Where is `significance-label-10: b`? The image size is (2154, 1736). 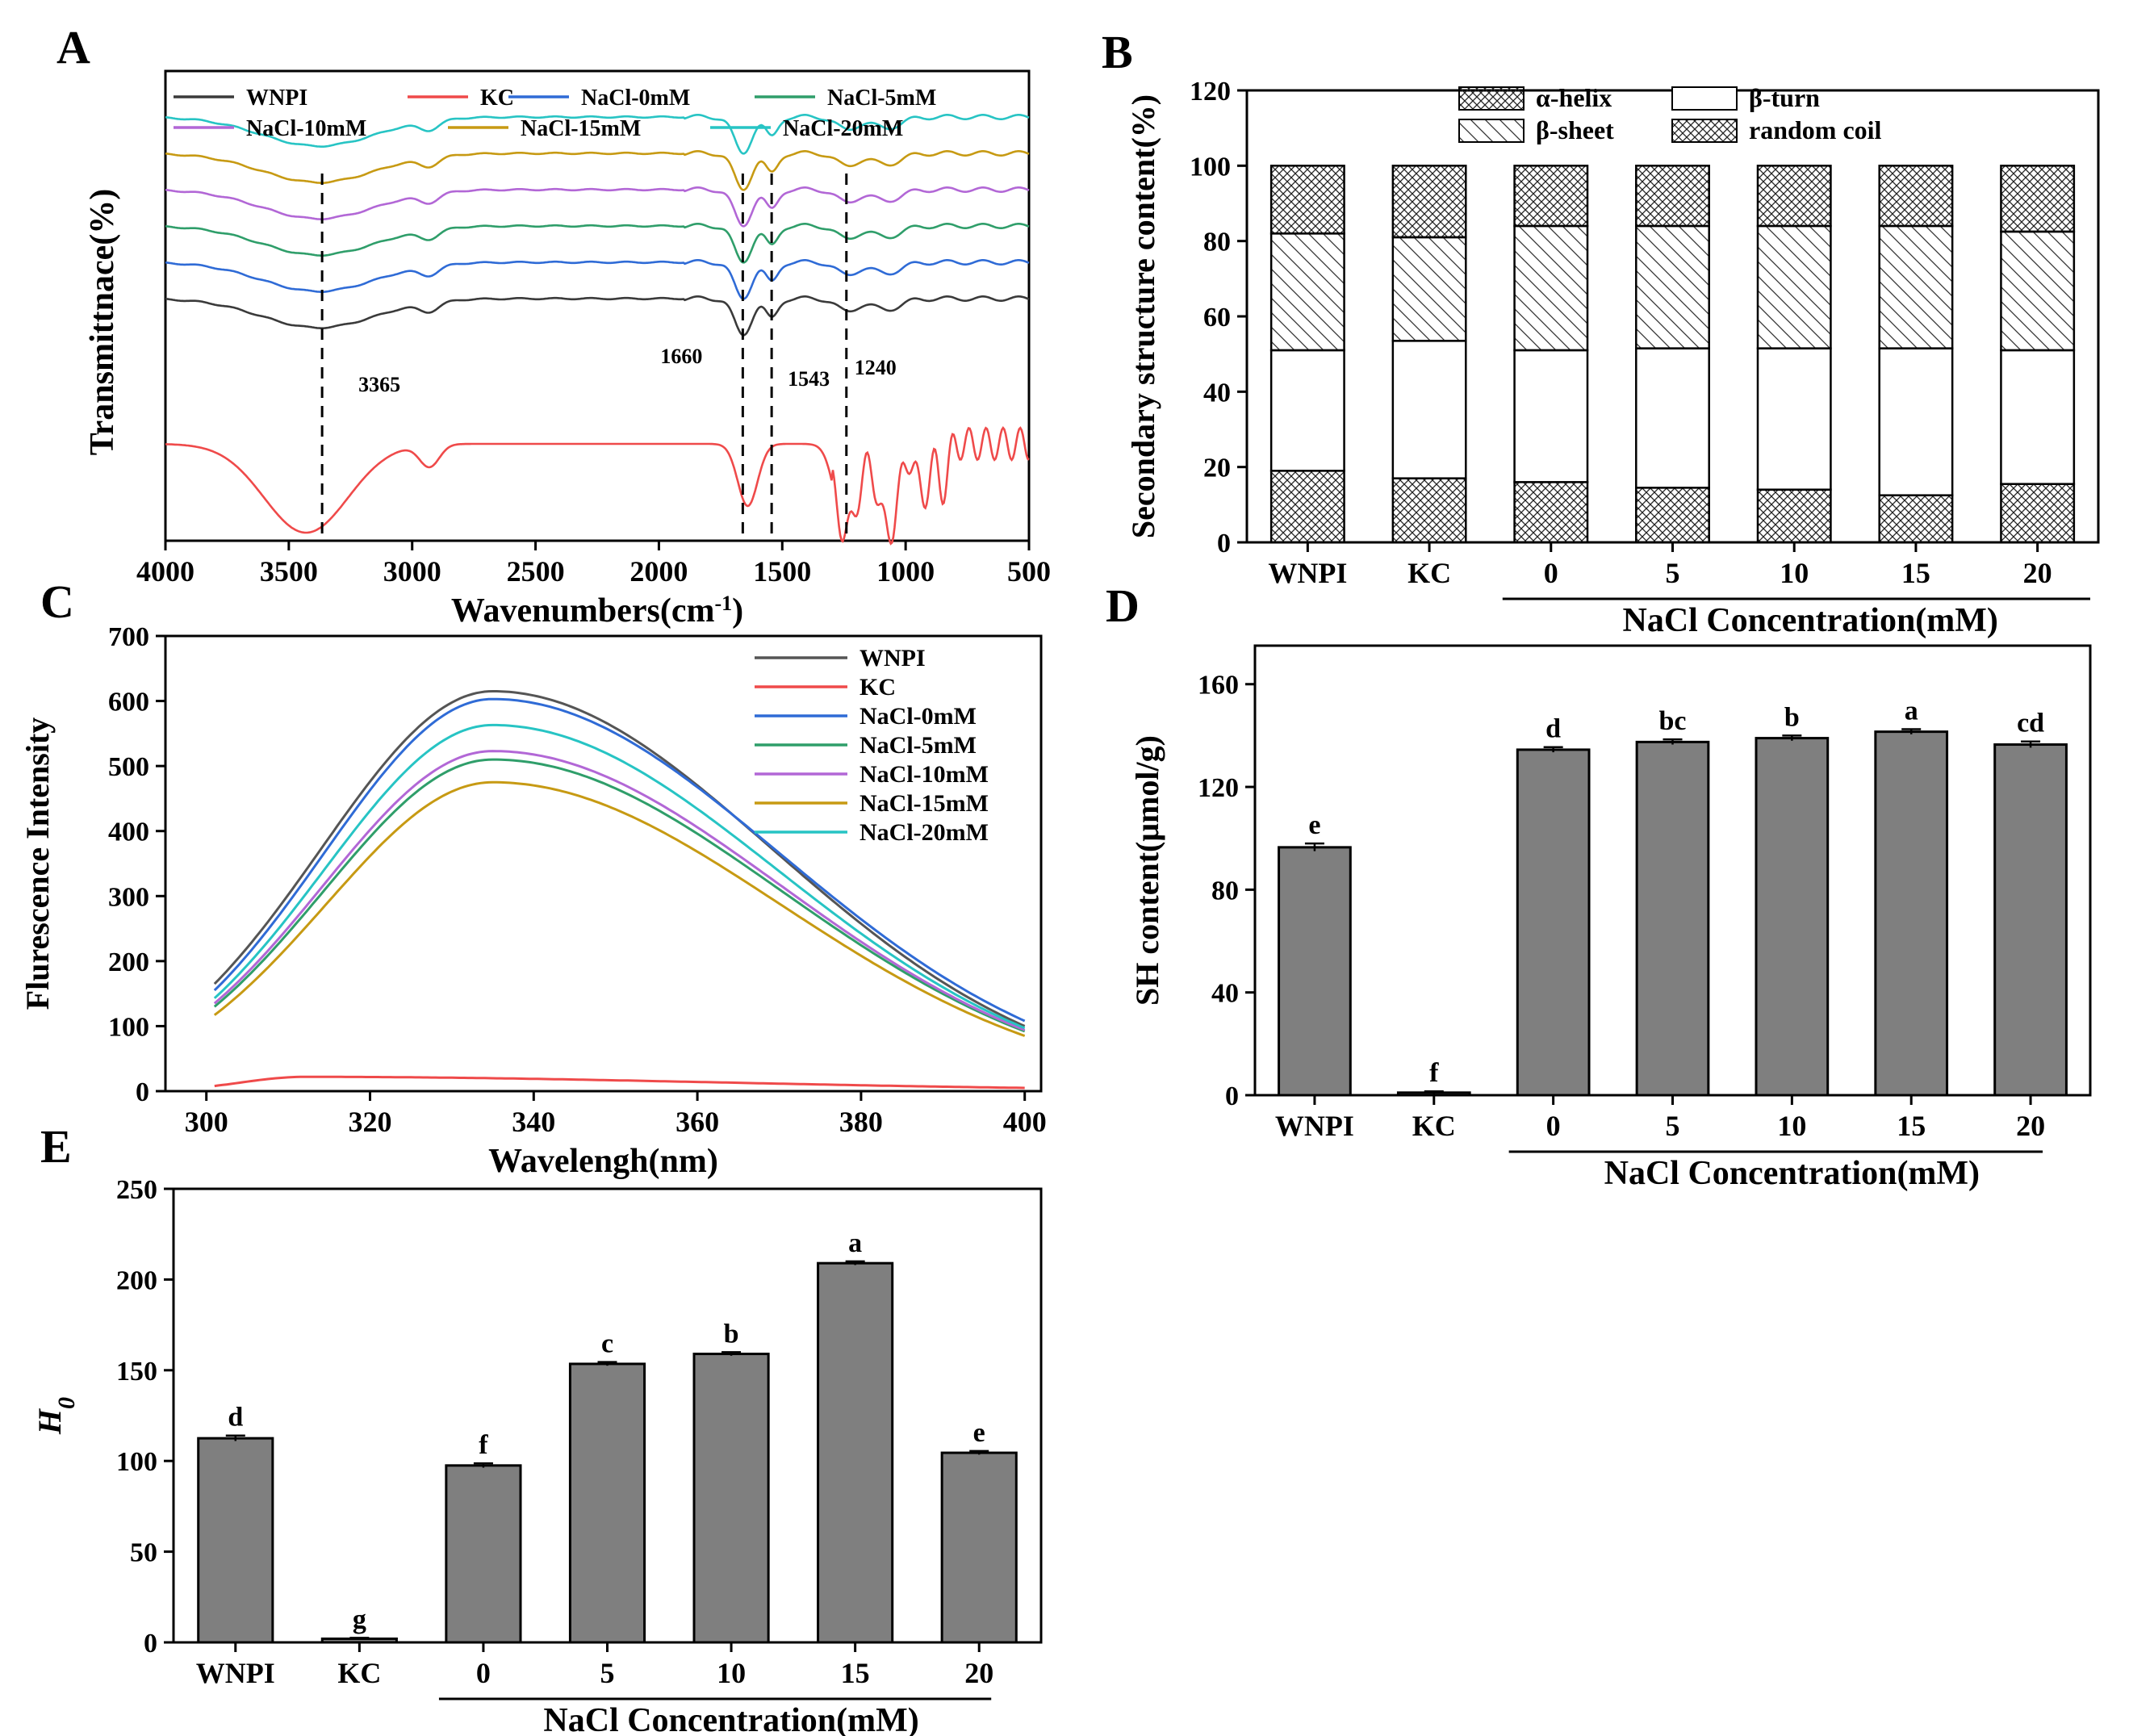 significance-label-10: b is located at coordinates (1792, 717).